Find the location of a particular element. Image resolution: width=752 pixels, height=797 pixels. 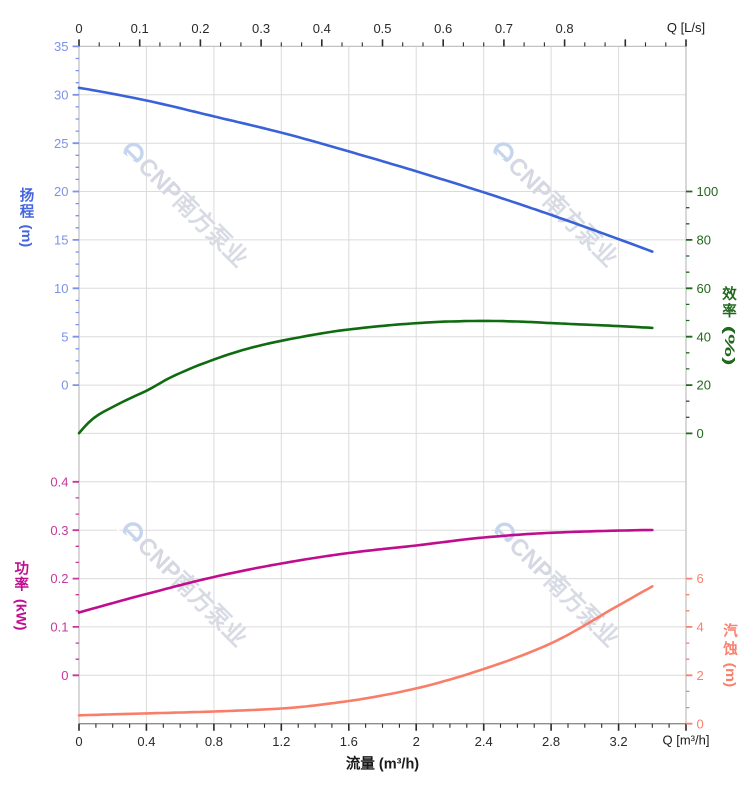

svg-text: 100 is located at coordinates (708, 191).